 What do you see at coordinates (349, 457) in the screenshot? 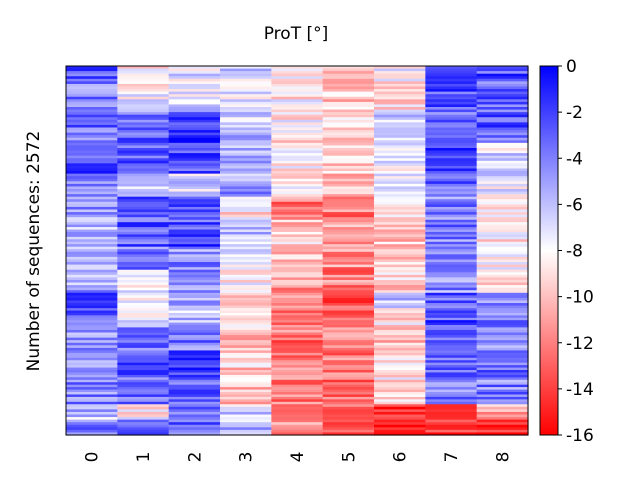
I see `x-tick-label: 5` at bounding box center [349, 457].